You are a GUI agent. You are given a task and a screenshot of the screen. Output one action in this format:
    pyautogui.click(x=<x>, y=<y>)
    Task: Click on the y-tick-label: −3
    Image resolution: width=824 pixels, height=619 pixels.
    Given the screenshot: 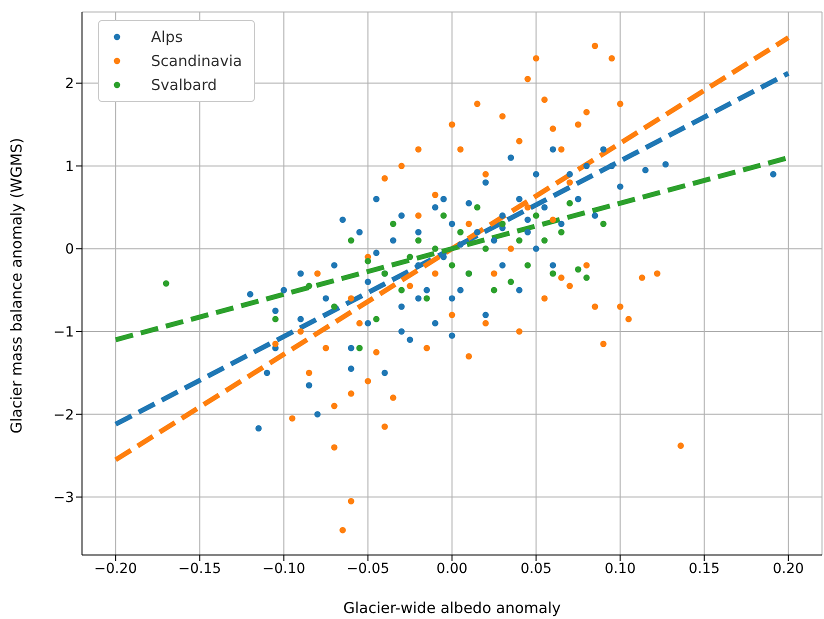 What is the action you would take?
    pyautogui.click(x=63, y=498)
    